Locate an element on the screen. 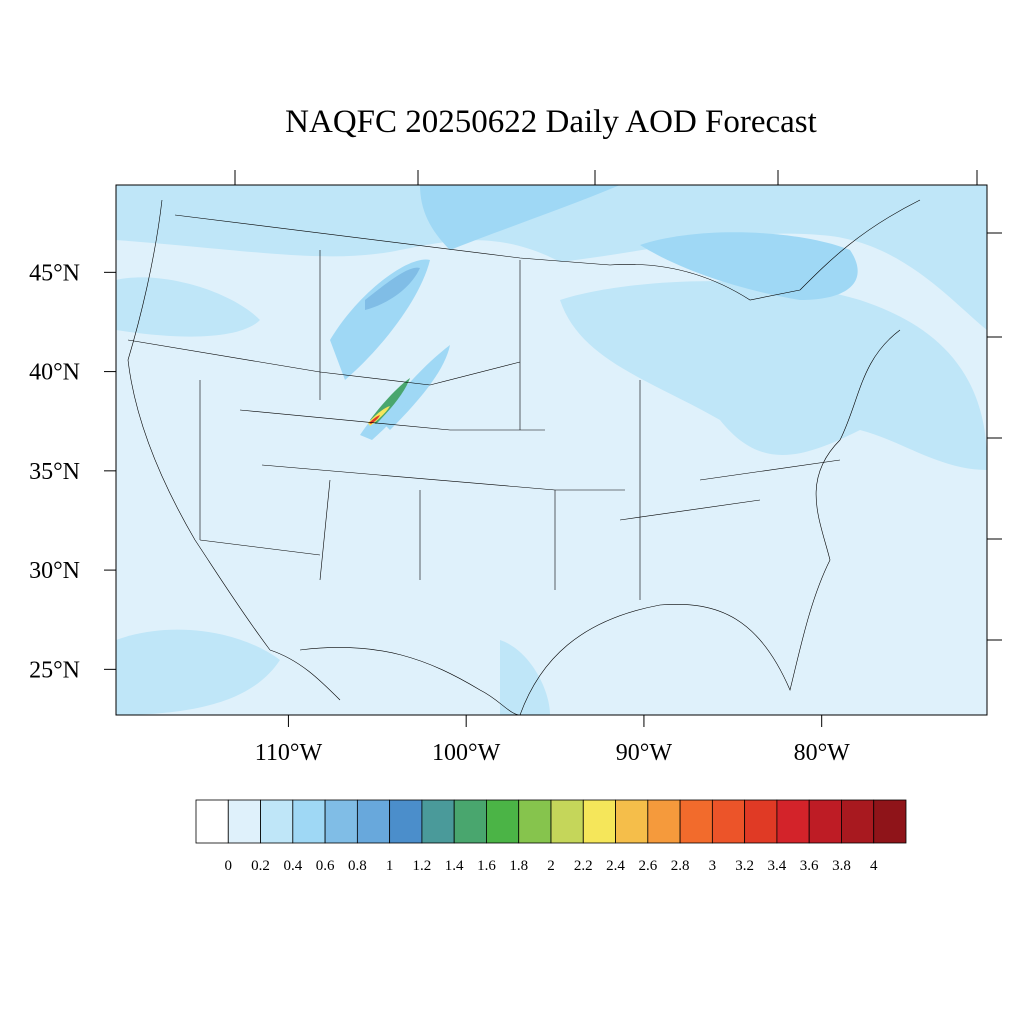  colorbar-label: 0.2 is located at coordinates (260, 866).